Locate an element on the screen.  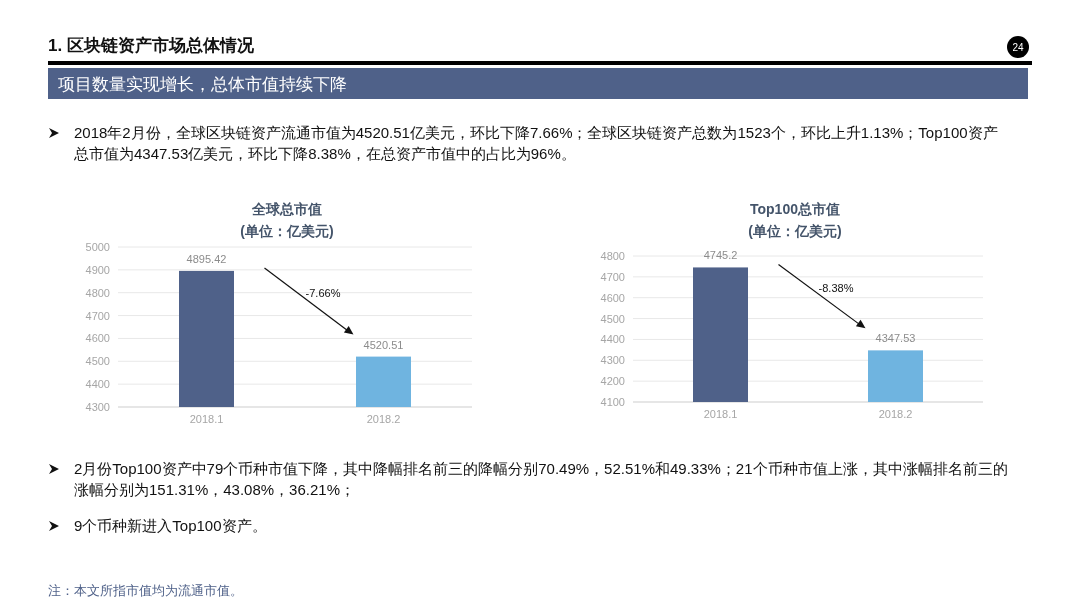
text: 9个币种新进入Top100资产。 is located at coordinates (170, 525).